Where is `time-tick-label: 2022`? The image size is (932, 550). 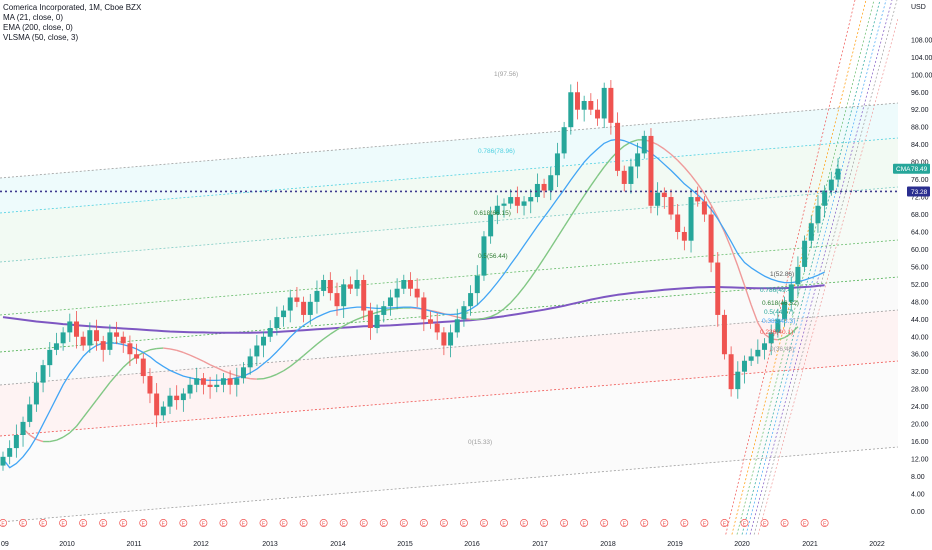
time-tick-label: 2022 is located at coordinates (877, 544).